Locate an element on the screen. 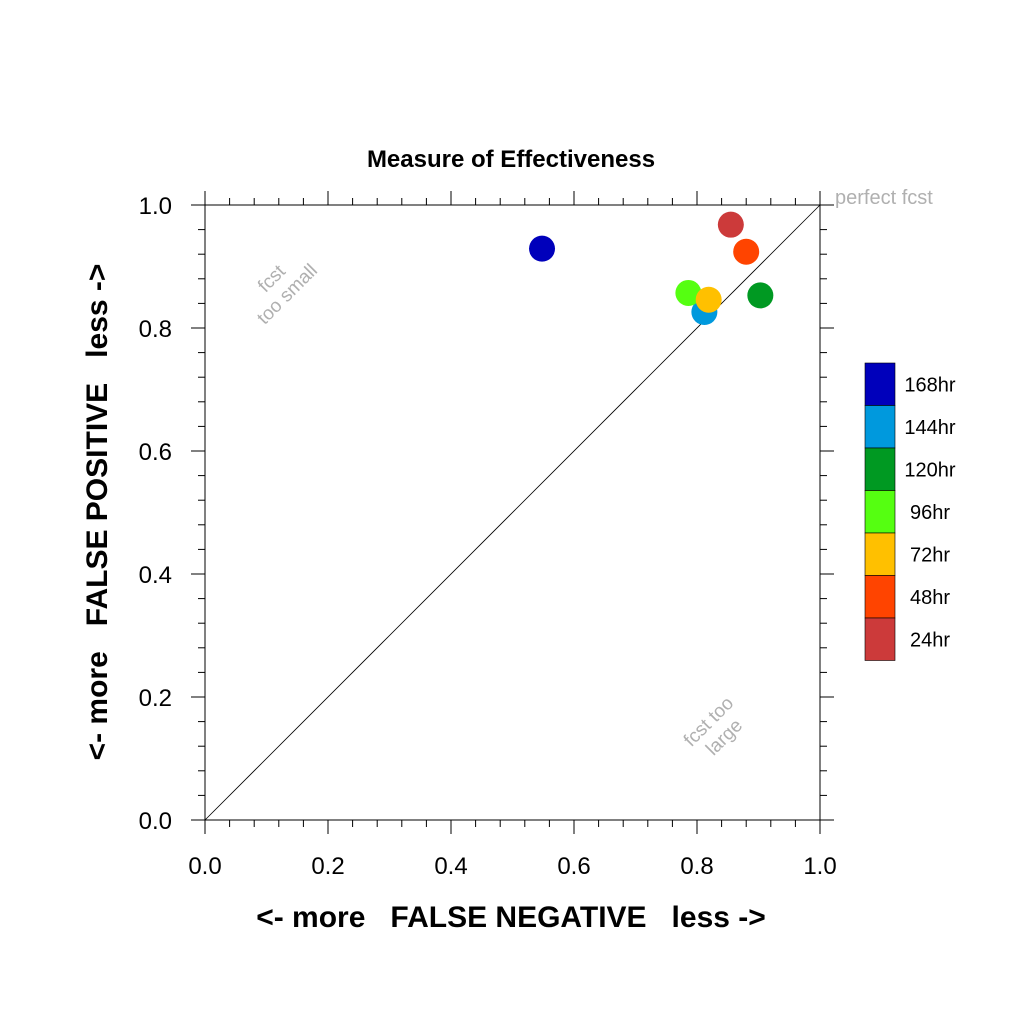 Image resolution: width=1024 pixels, height=1024 pixels. too-small-line-2: too small is located at coordinates (287, 294).